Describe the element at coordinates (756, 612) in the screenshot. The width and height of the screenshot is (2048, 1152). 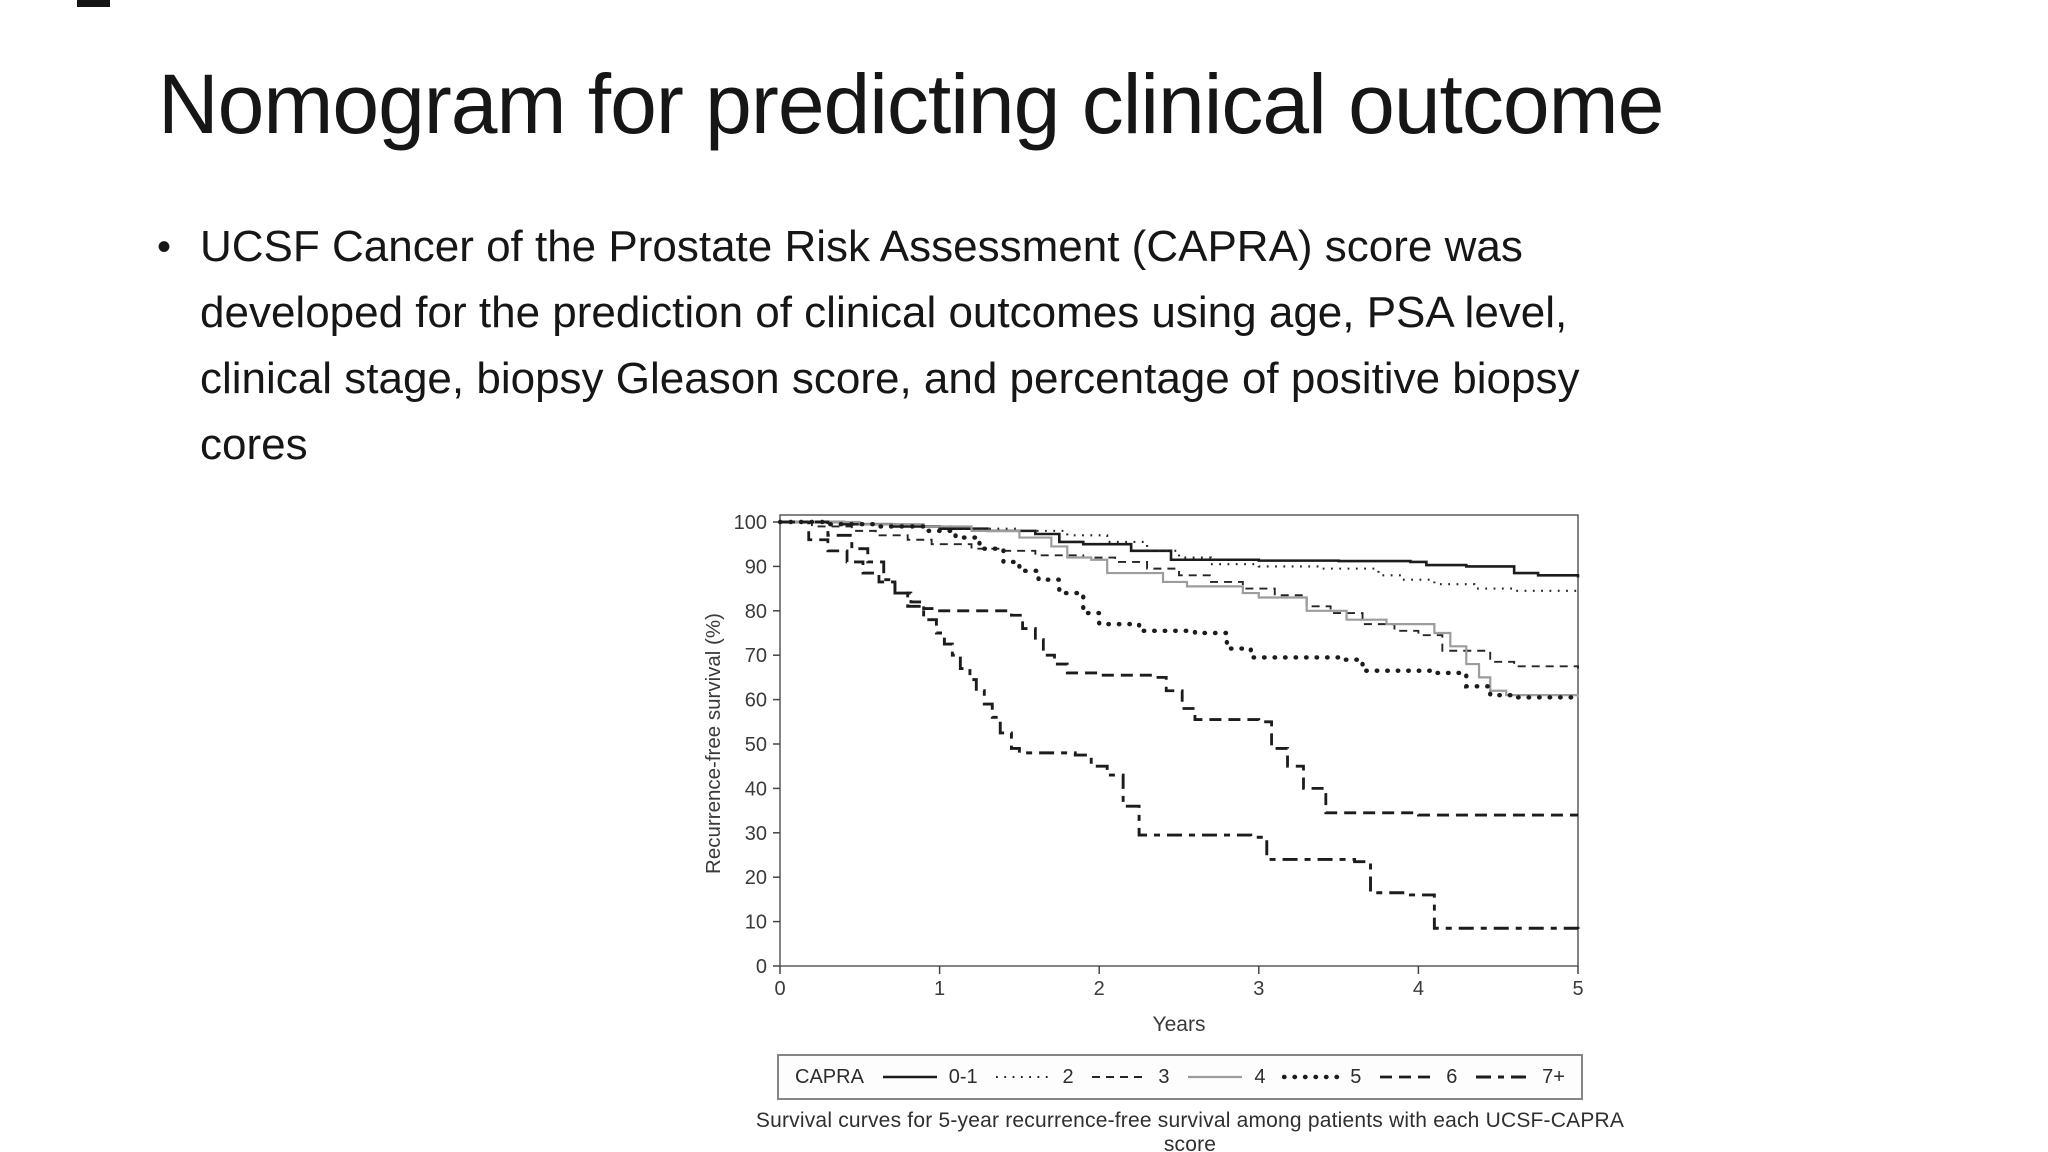
I see `y-tick-label: 80` at that location.